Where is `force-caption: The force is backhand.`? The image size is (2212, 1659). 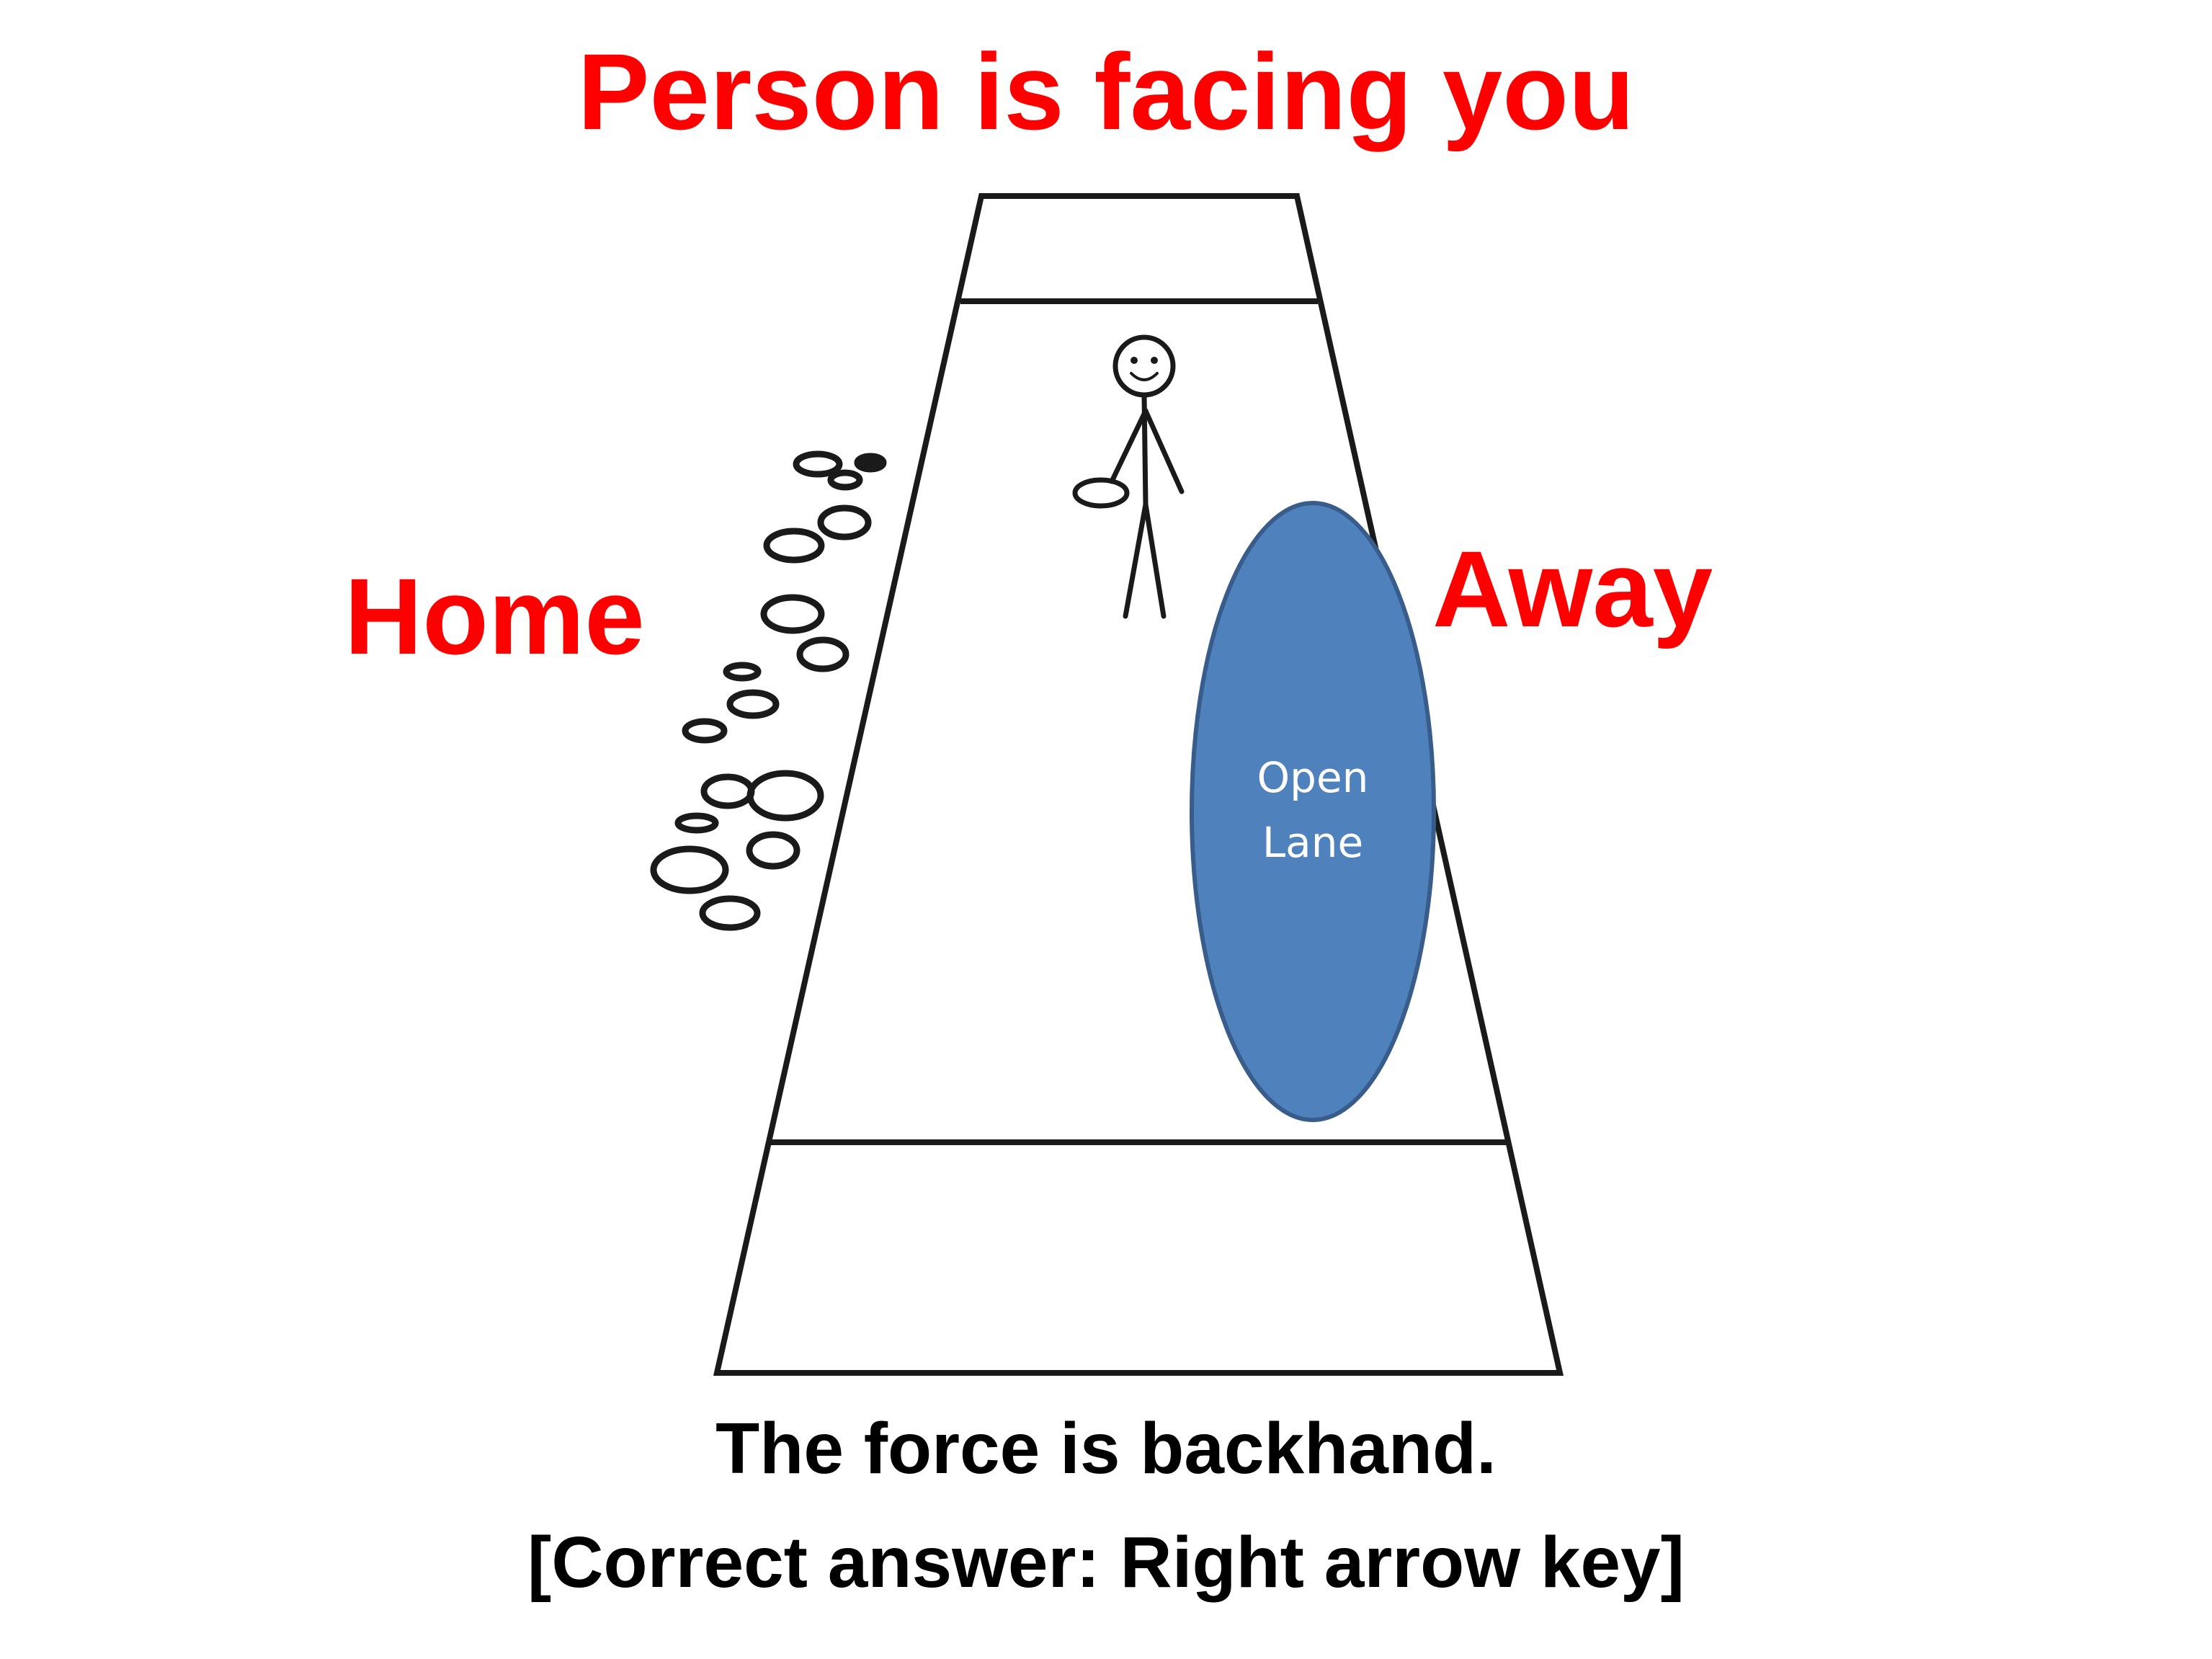 force-caption: The force is backhand. is located at coordinates (1106, 1448).